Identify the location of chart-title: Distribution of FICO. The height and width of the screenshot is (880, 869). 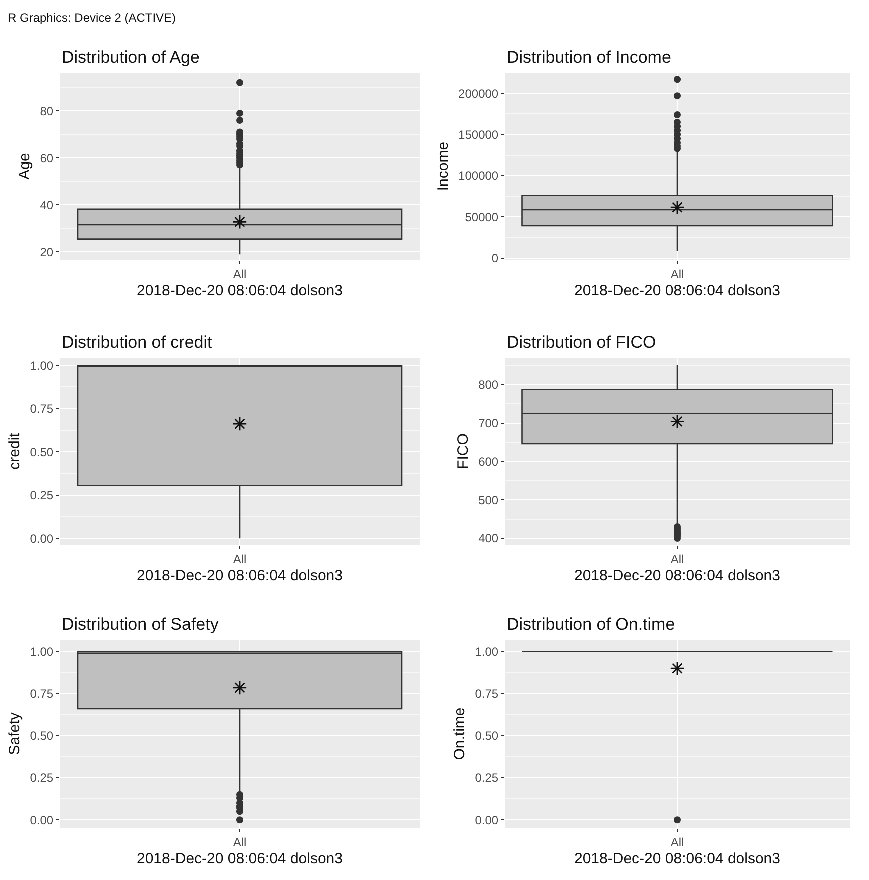
(581, 342).